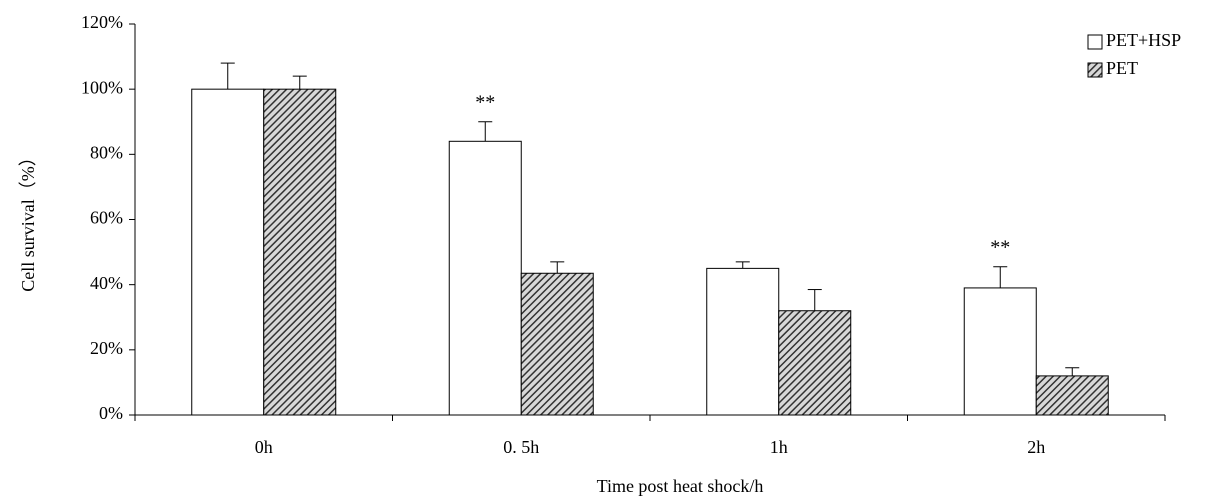 This screenshot has width=1227, height=500. Describe the element at coordinates (521, 447) in the screenshot. I see `x-tick-label: 0. 5h` at that location.